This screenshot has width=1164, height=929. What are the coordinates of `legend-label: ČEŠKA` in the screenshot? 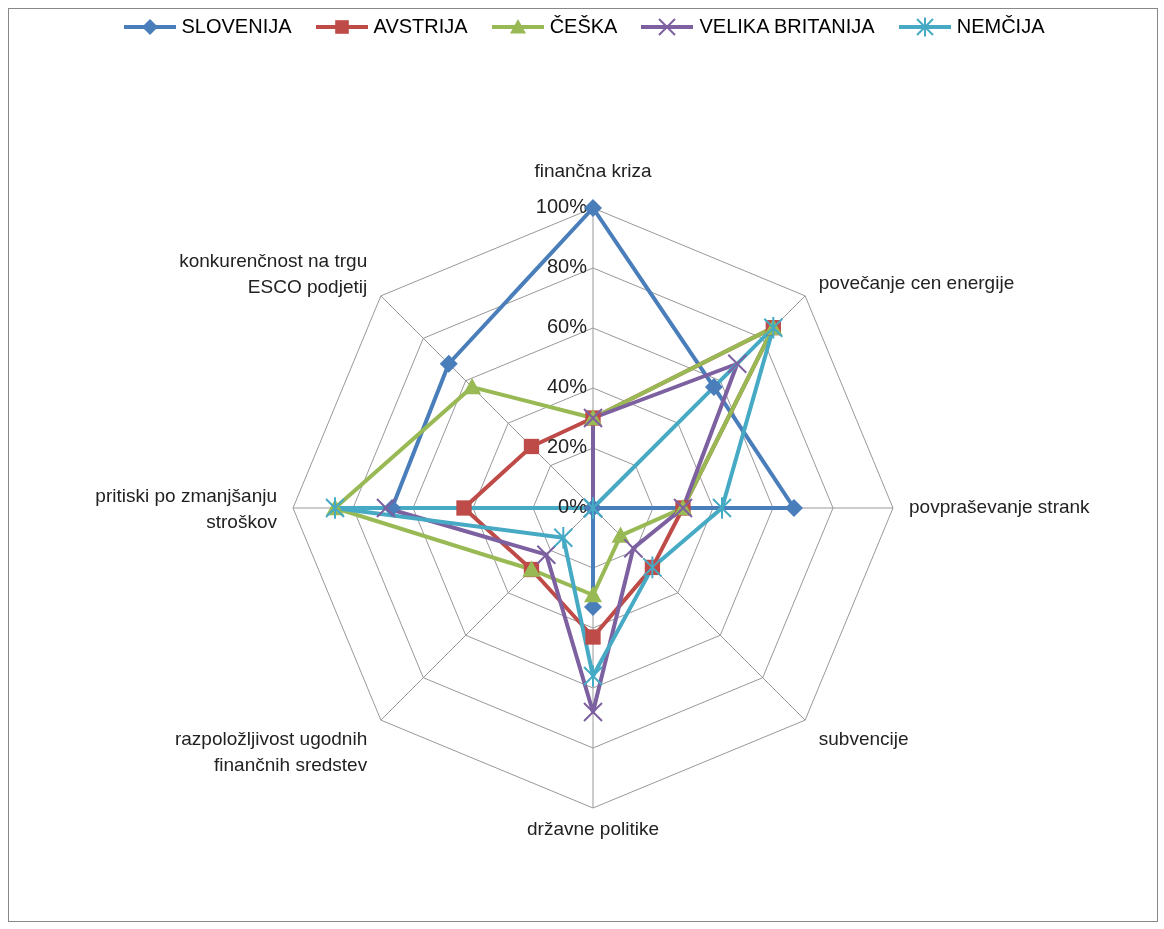 It's located at (583, 26).